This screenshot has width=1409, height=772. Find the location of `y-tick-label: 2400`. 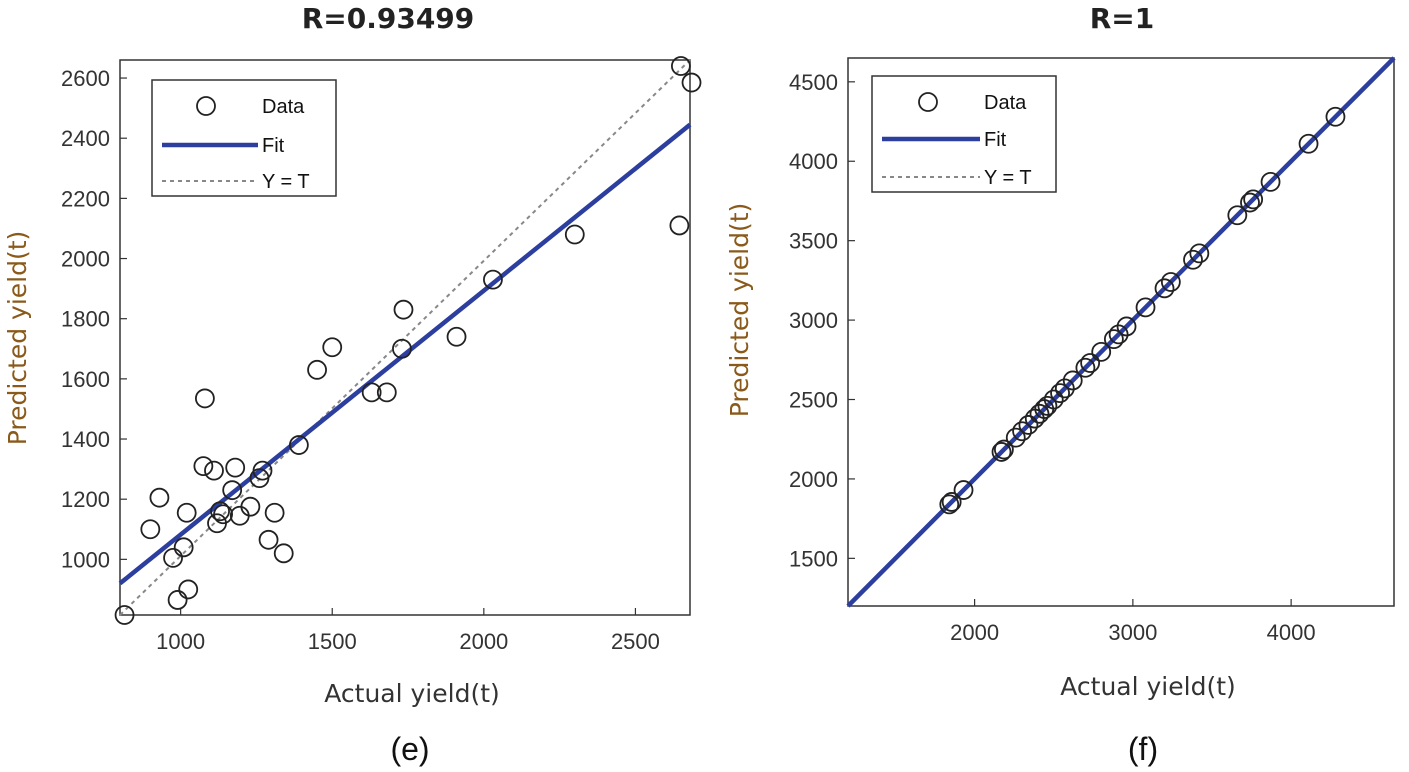

y-tick-label: 2400 is located at coordinates (85, 138).